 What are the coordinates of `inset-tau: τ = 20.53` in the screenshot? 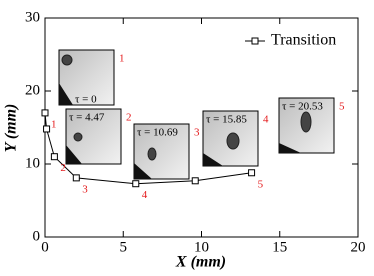 It's located at (302, 107).